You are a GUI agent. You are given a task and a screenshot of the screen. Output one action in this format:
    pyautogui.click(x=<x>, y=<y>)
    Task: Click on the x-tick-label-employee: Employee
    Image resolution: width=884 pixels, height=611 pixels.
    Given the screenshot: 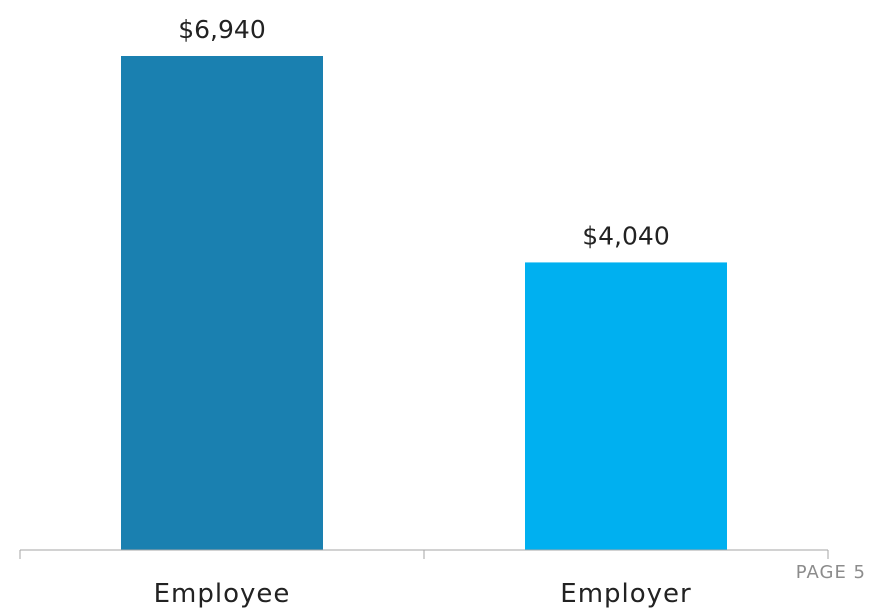 What is the action you would take?
    pyautogui.click(x=222, y=594)
    